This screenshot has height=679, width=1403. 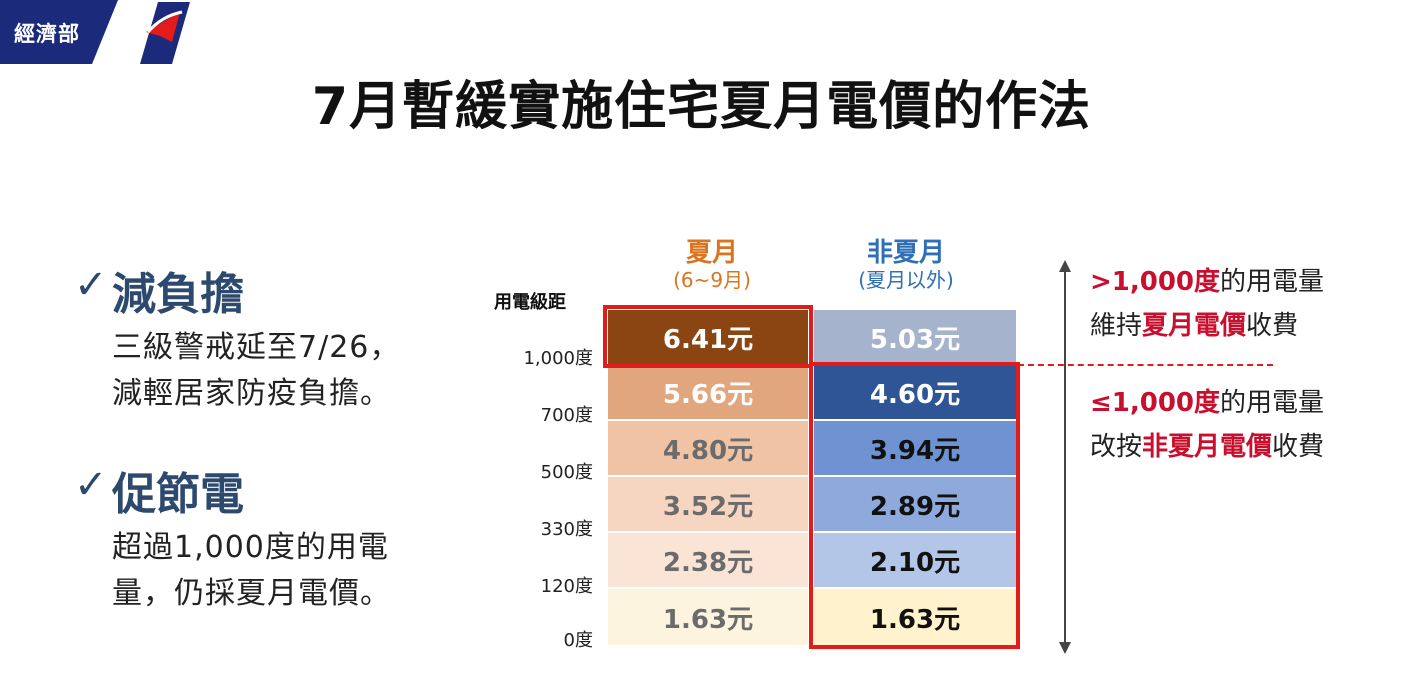 What do you see at coordinates (915, 560) in the screenshot?
I see `nonsummer-rate-cell: 2.10元` at bounding box center [915, 560].